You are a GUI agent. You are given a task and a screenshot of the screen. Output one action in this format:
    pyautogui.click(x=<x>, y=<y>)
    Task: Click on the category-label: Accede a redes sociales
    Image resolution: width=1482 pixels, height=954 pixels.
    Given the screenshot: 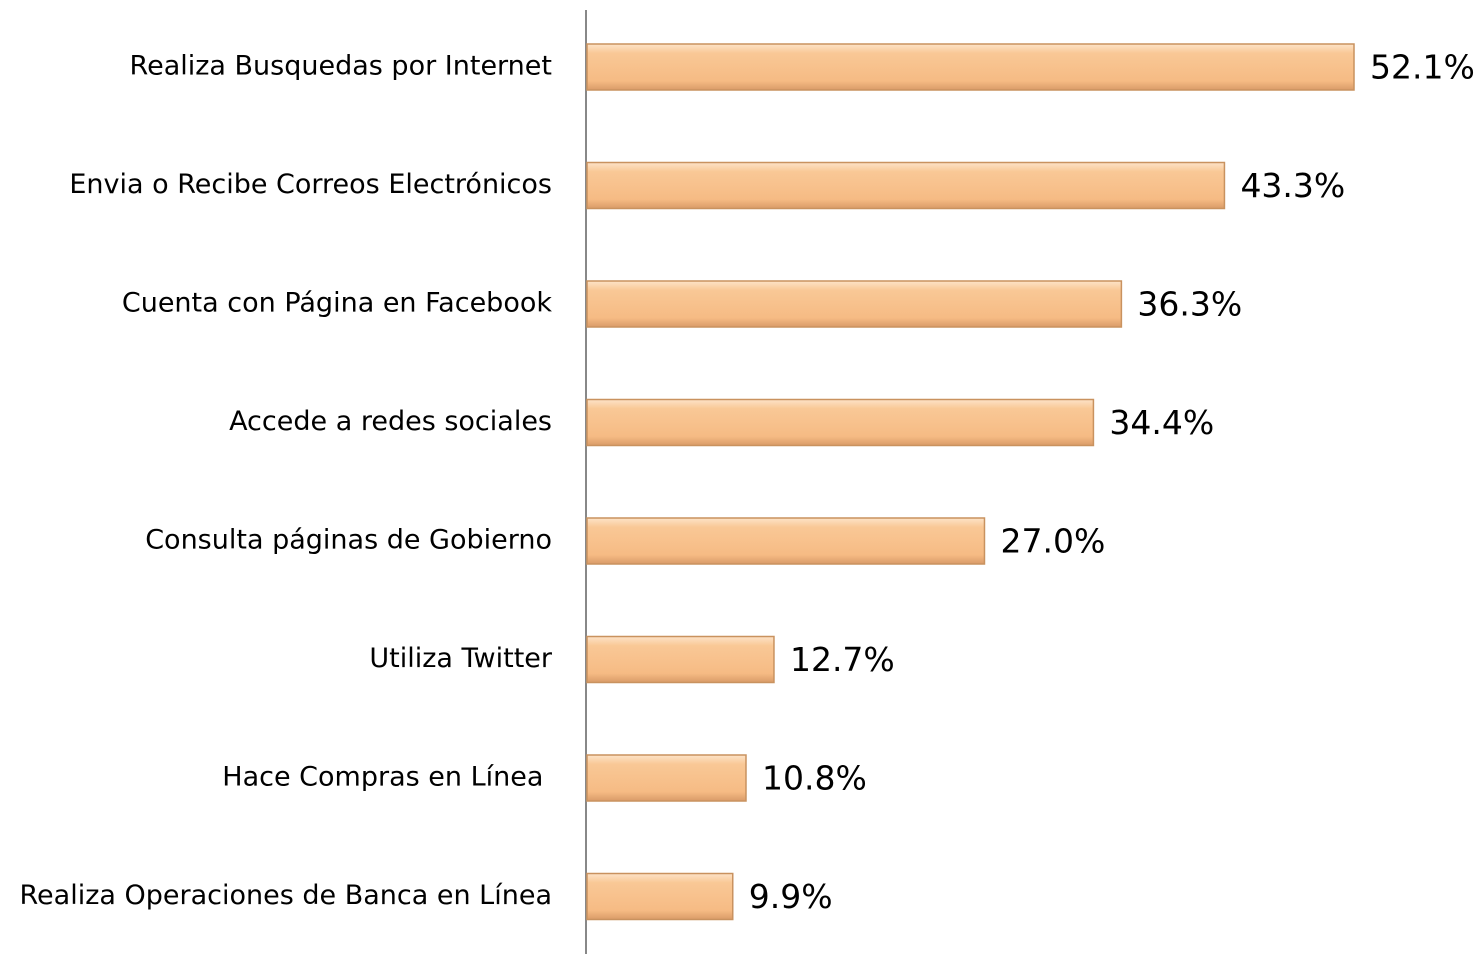 What is the action you would take?
    pyautogui.click(x=390, y=421)
    